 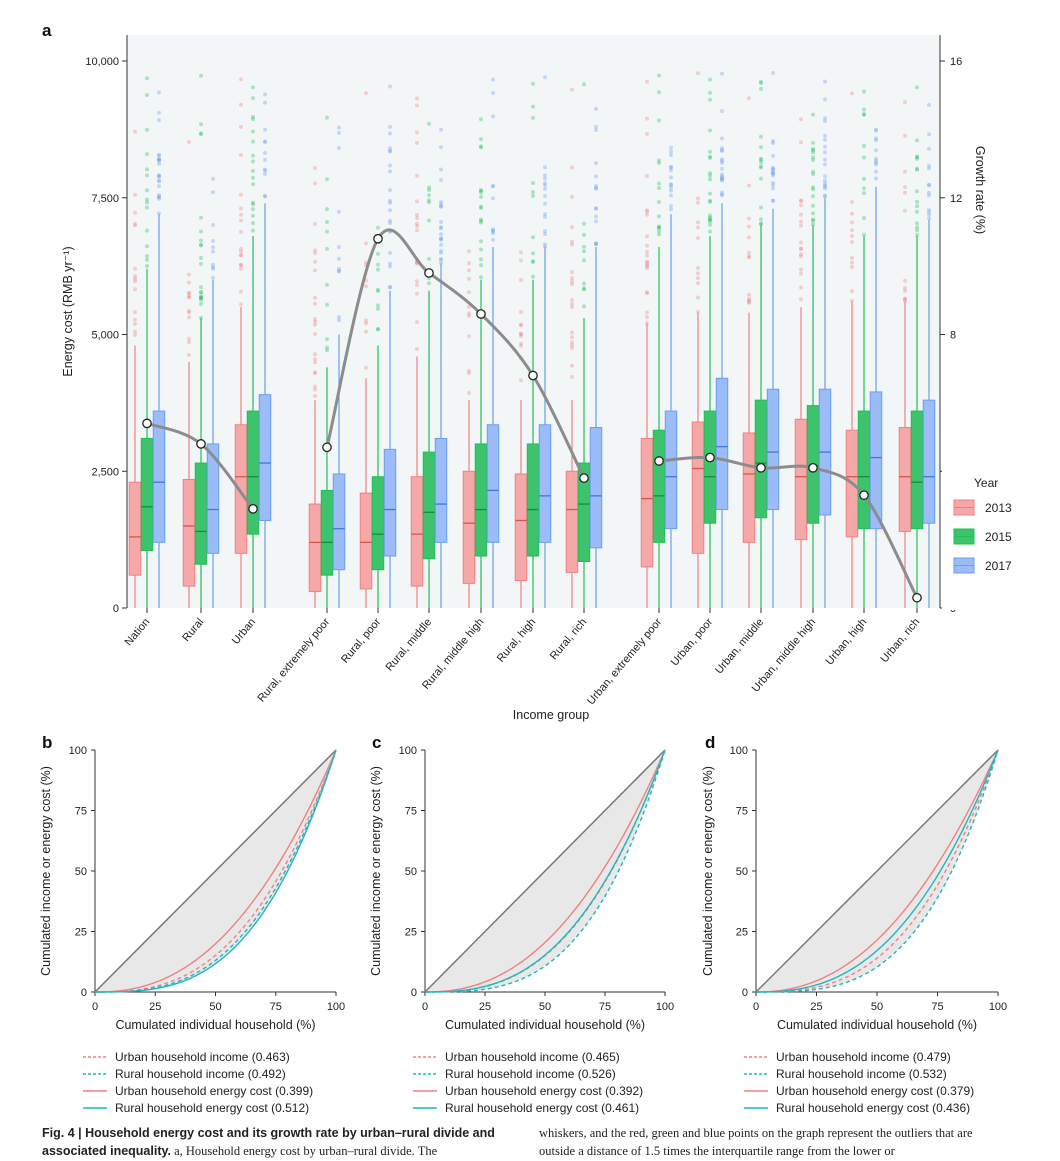 I want to click on box-2015, so click(x=864, y=470).